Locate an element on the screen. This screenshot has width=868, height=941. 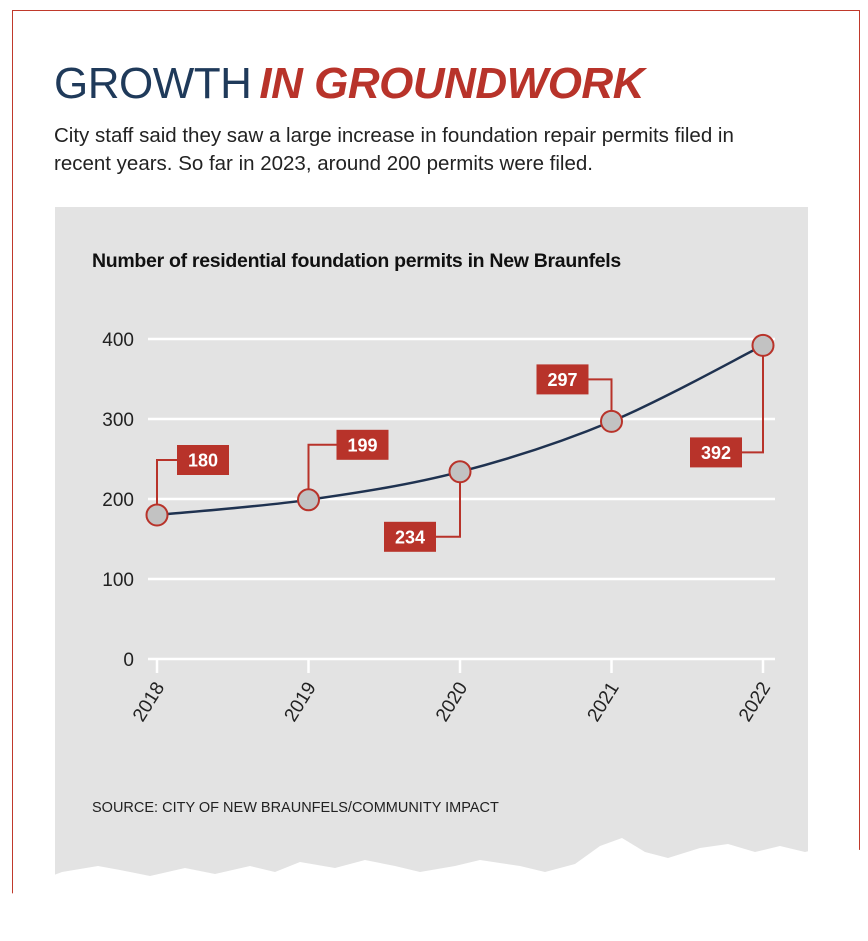
data-label-callout: 297 is located at coordinates (574, 393).